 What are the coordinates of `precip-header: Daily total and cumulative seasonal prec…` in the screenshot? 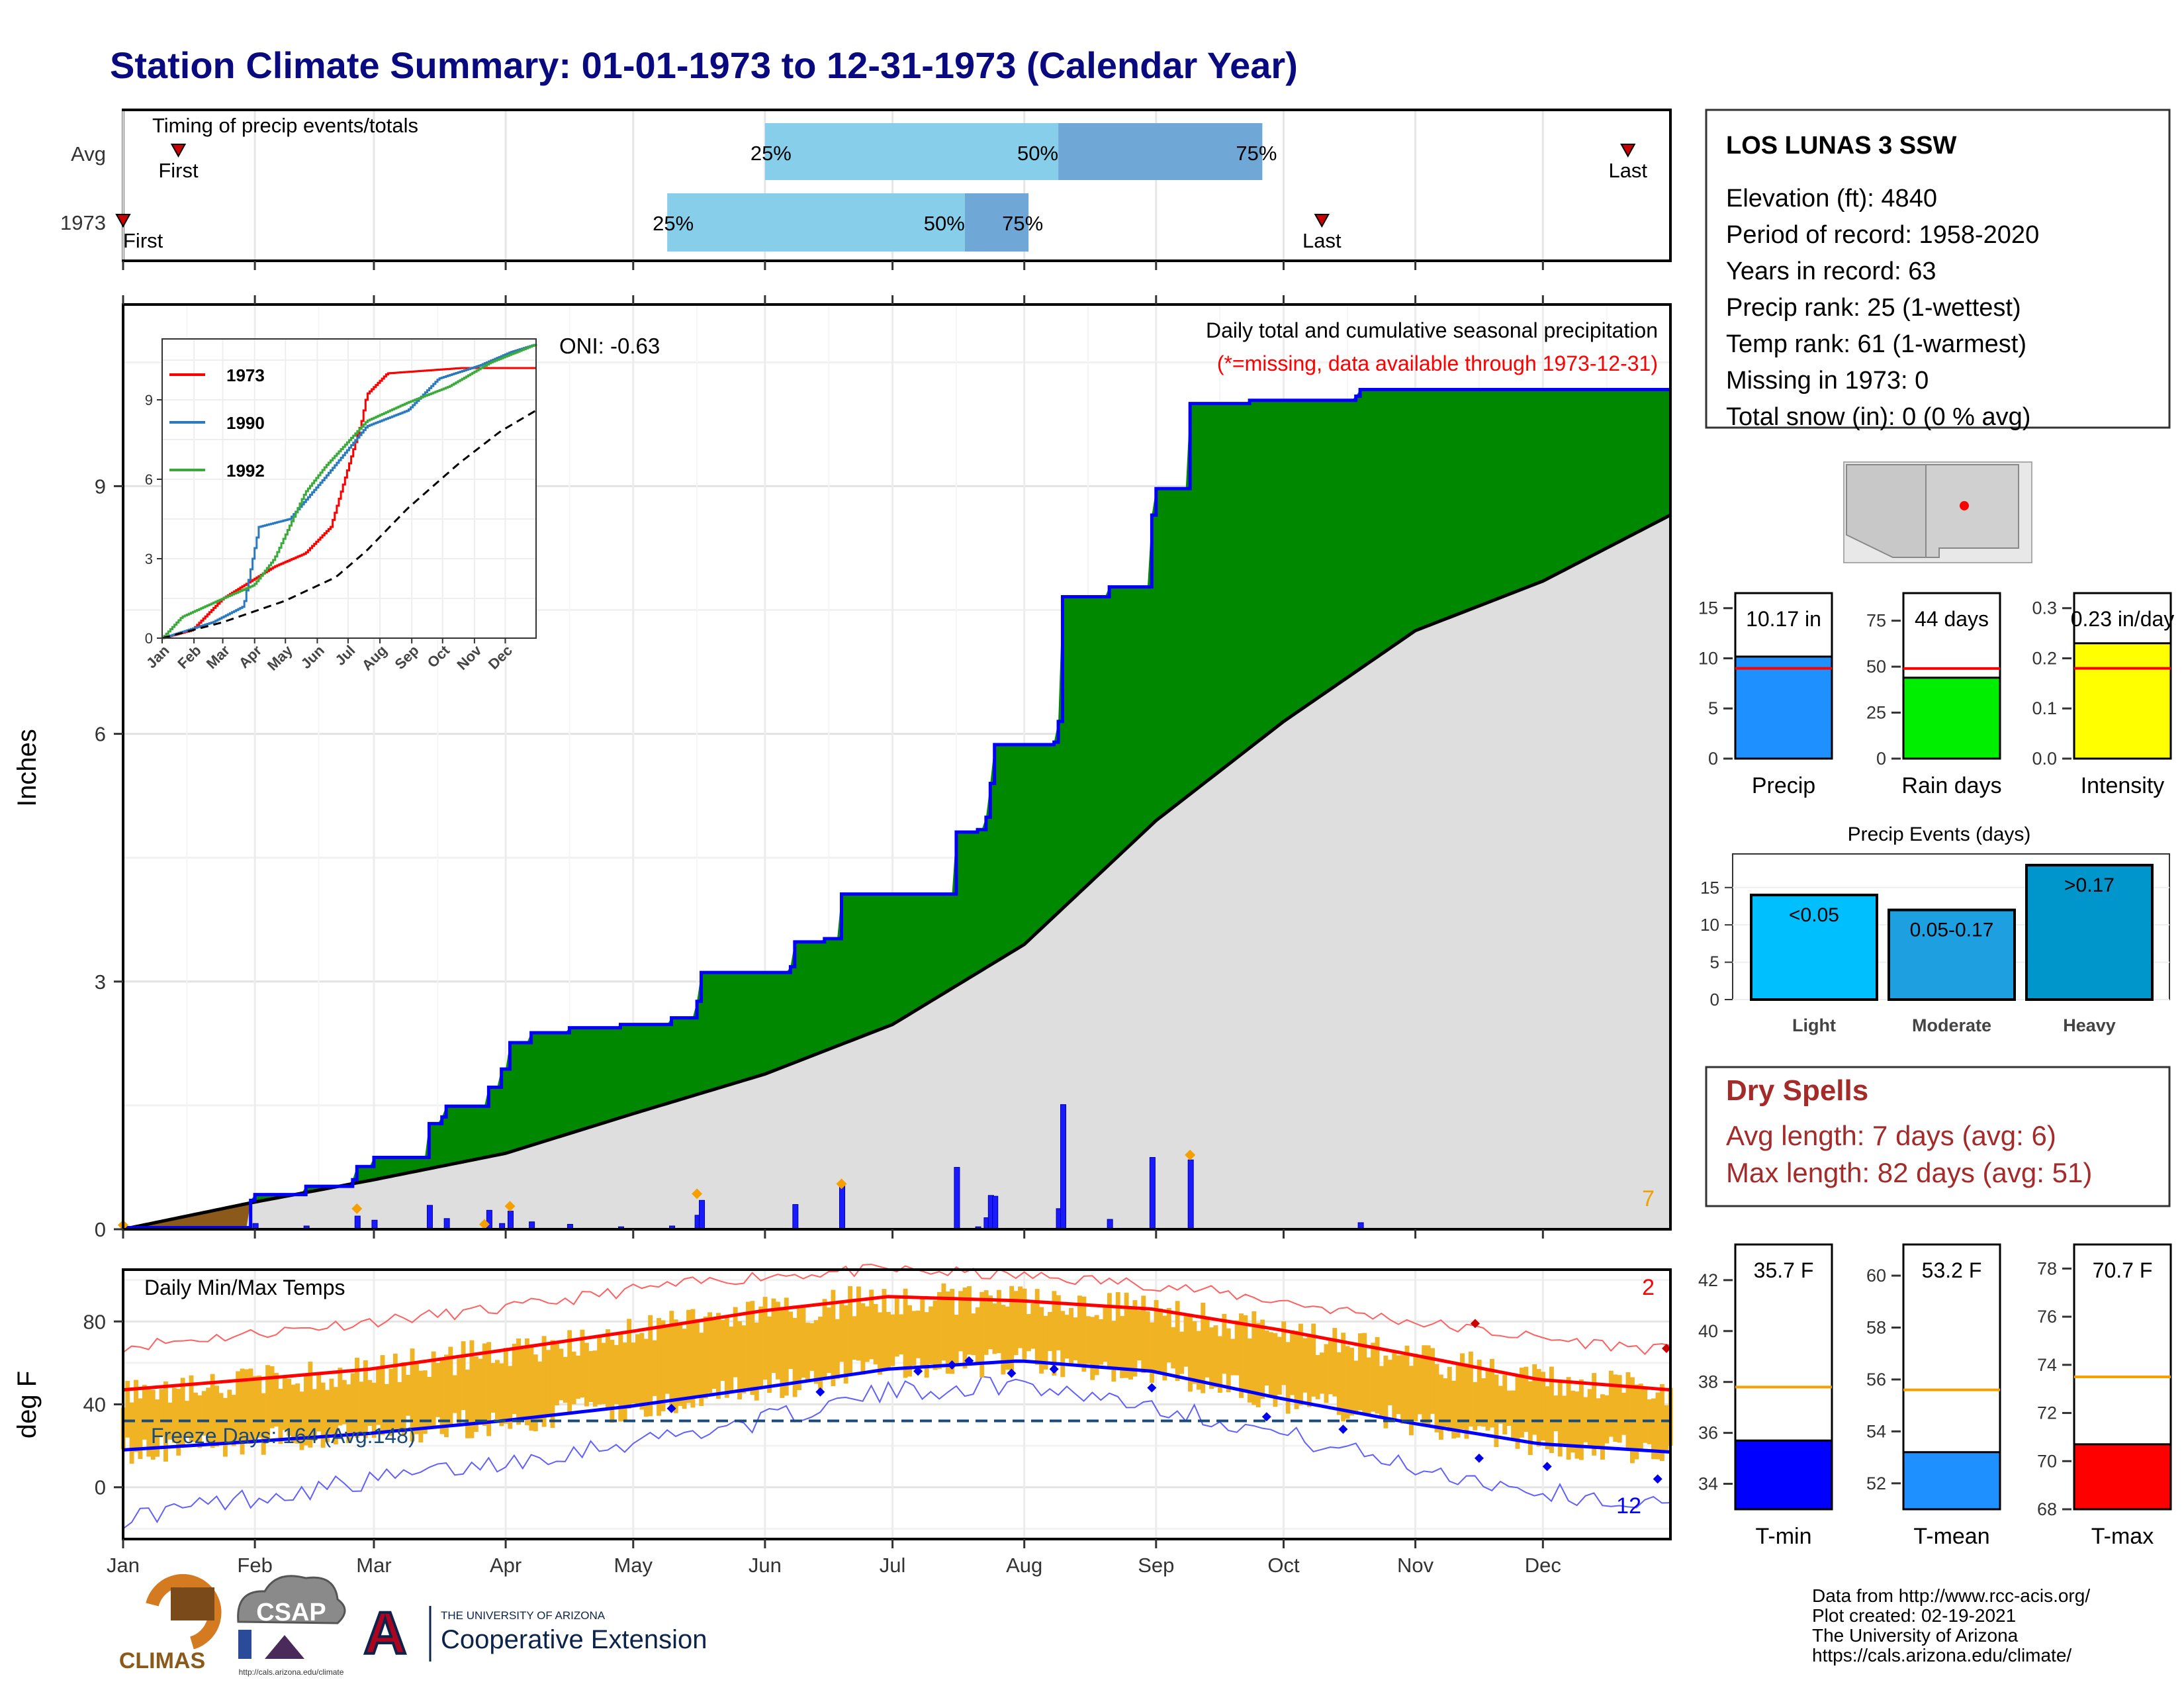 It's located at (1432, 330).